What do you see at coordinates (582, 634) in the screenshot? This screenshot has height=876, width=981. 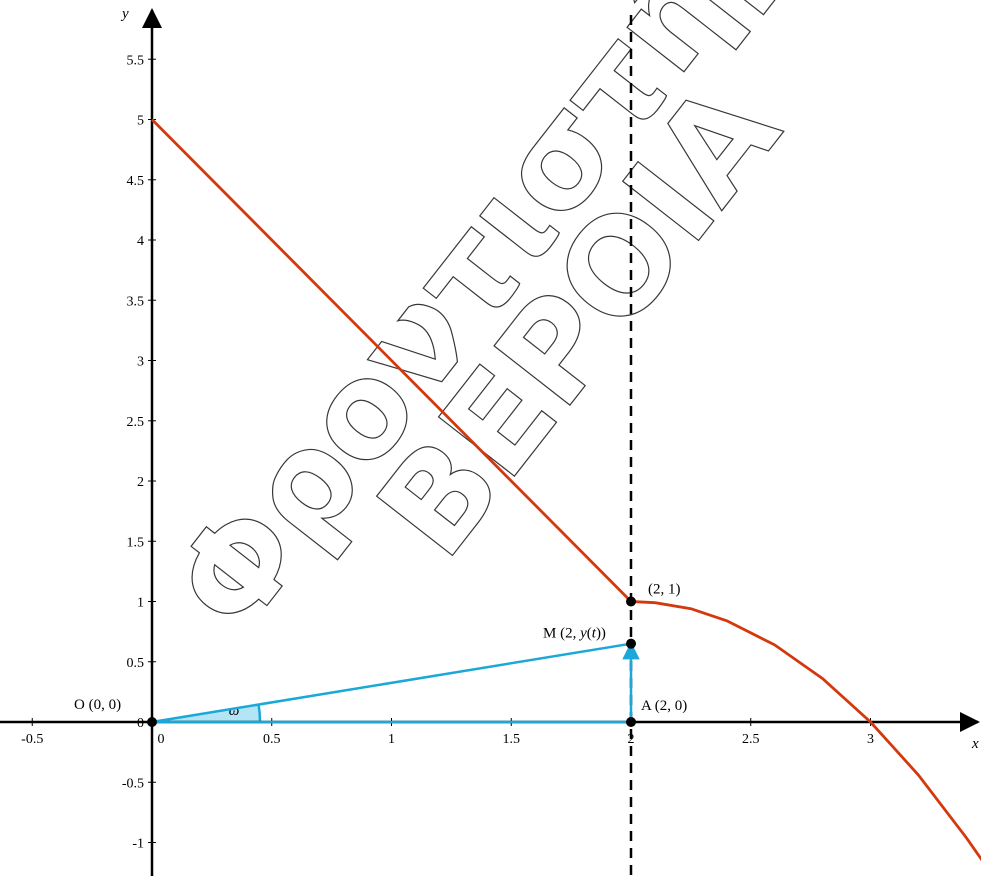 I see `point-label-part: y` at bounding box center [582, 634].